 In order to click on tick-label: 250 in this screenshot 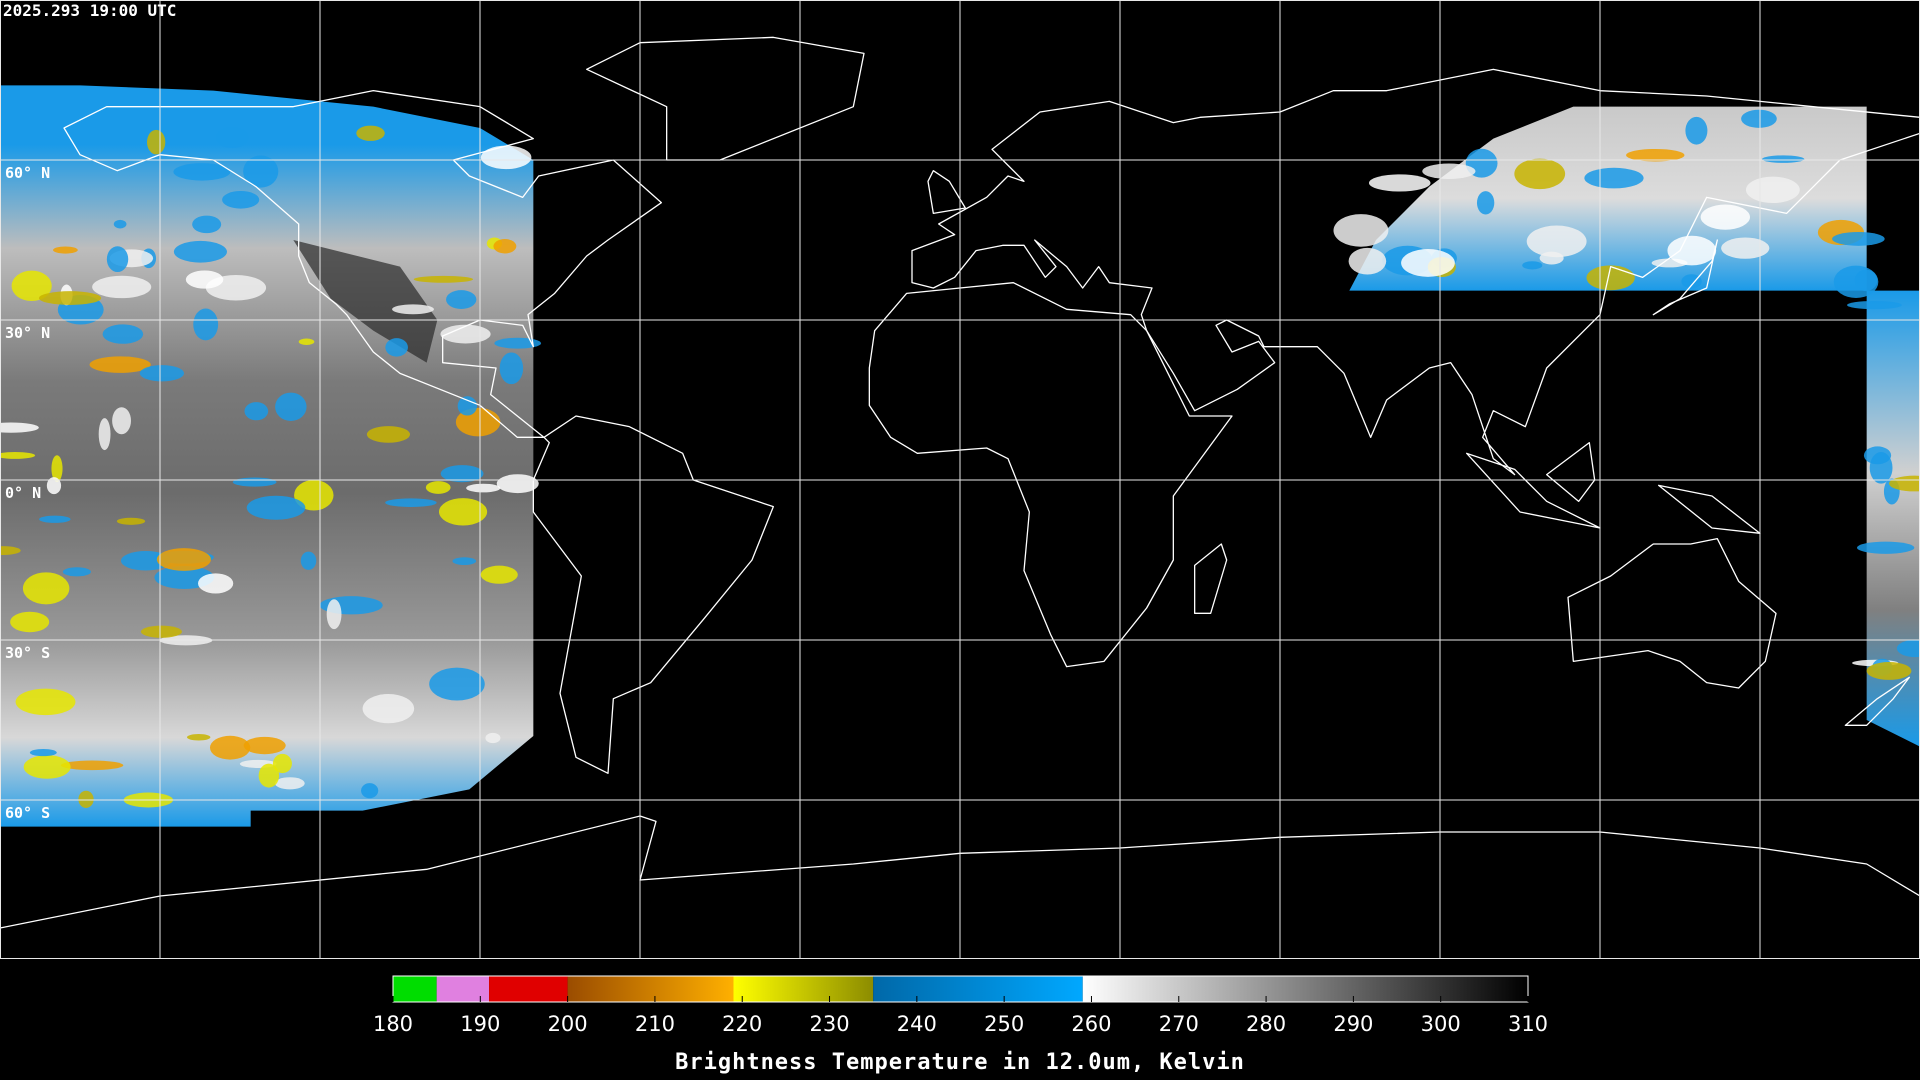, I will do `click(1004, 1024)`.